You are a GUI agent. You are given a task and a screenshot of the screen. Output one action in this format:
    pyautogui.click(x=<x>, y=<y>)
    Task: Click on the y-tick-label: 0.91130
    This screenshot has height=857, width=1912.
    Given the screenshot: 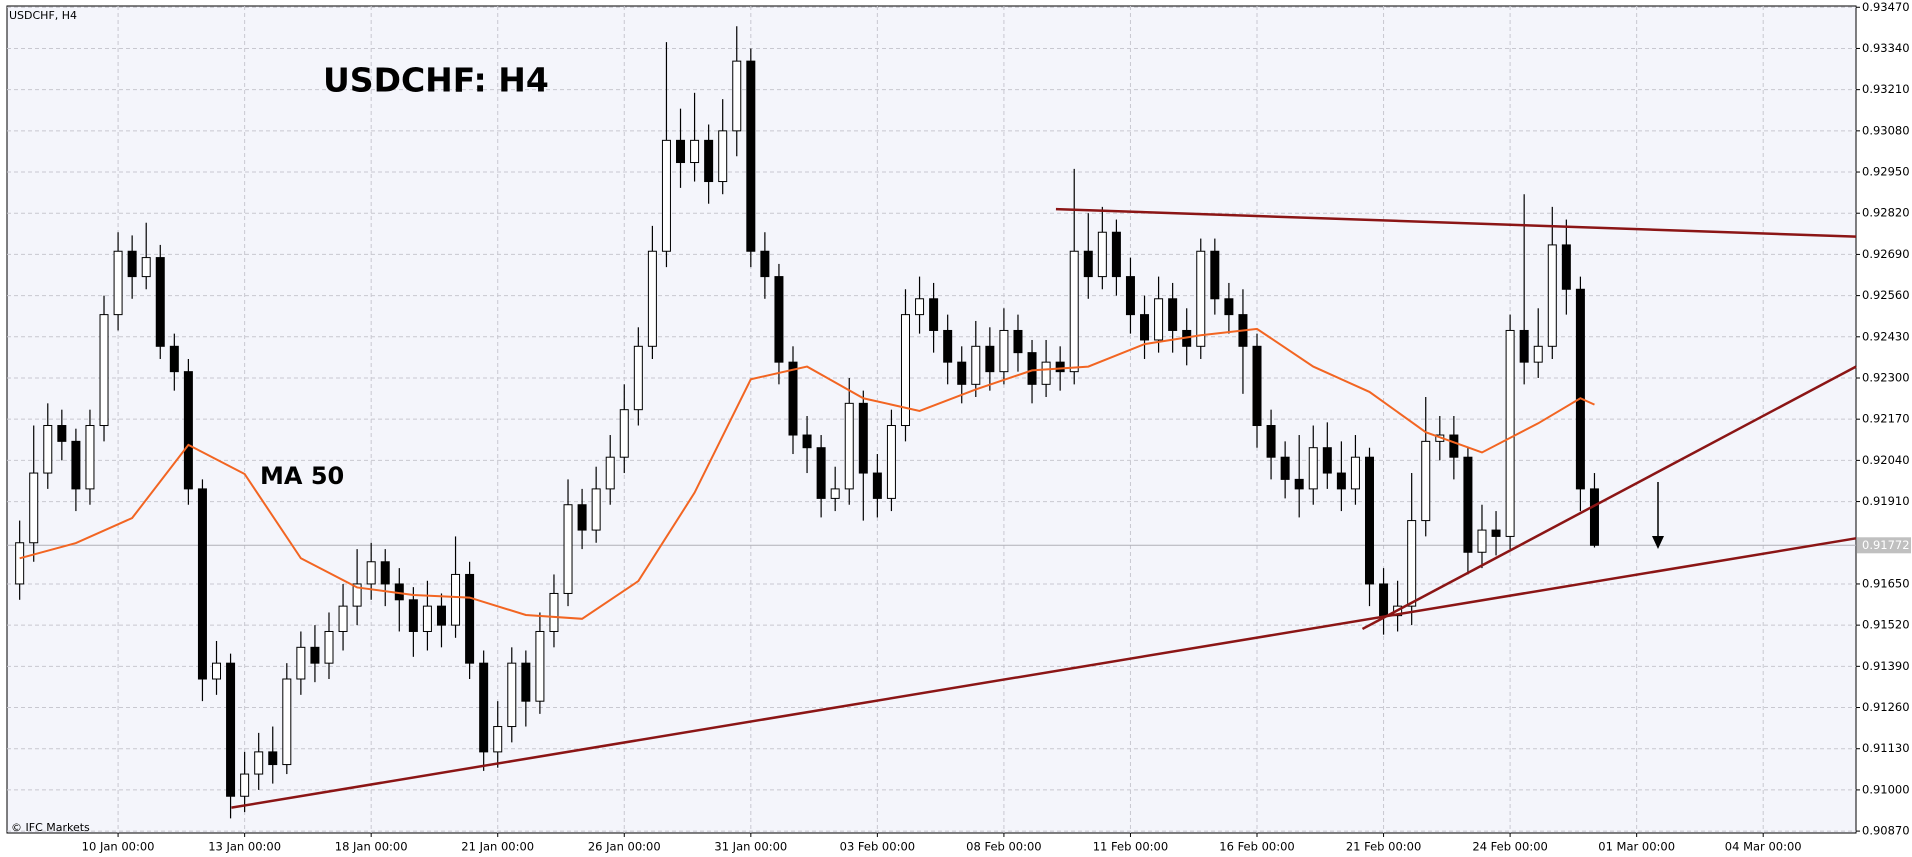 What is the action you would take?
    pyautogui.click(x=1886, y=748)
    